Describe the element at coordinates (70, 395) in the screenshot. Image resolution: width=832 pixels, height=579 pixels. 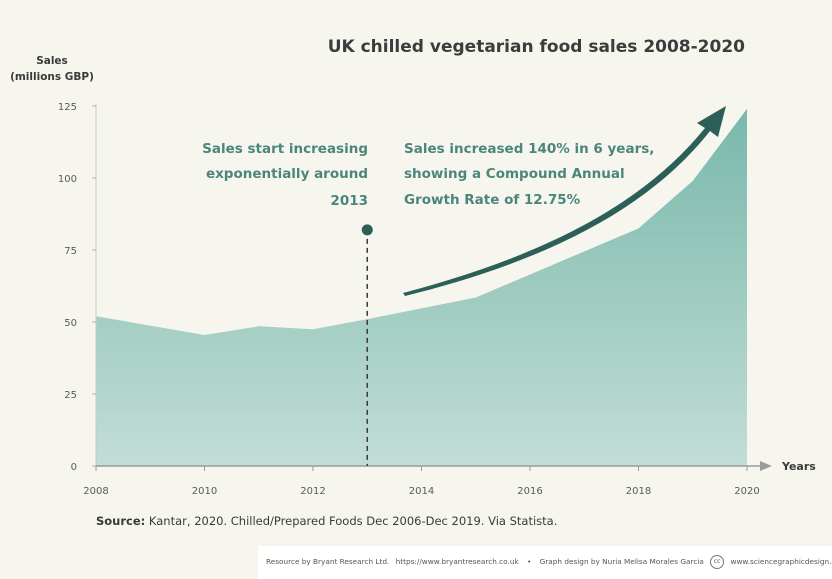
I see `y-tick-label: 25` at that location.